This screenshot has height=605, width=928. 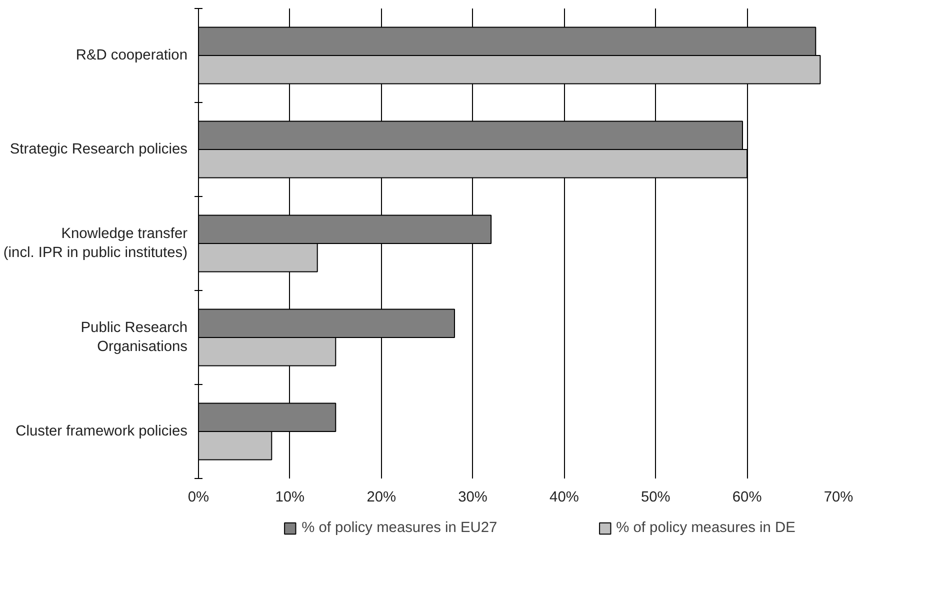 I want to click on legend-label: % of policy measures in EU27, so click(x=400, y=528).